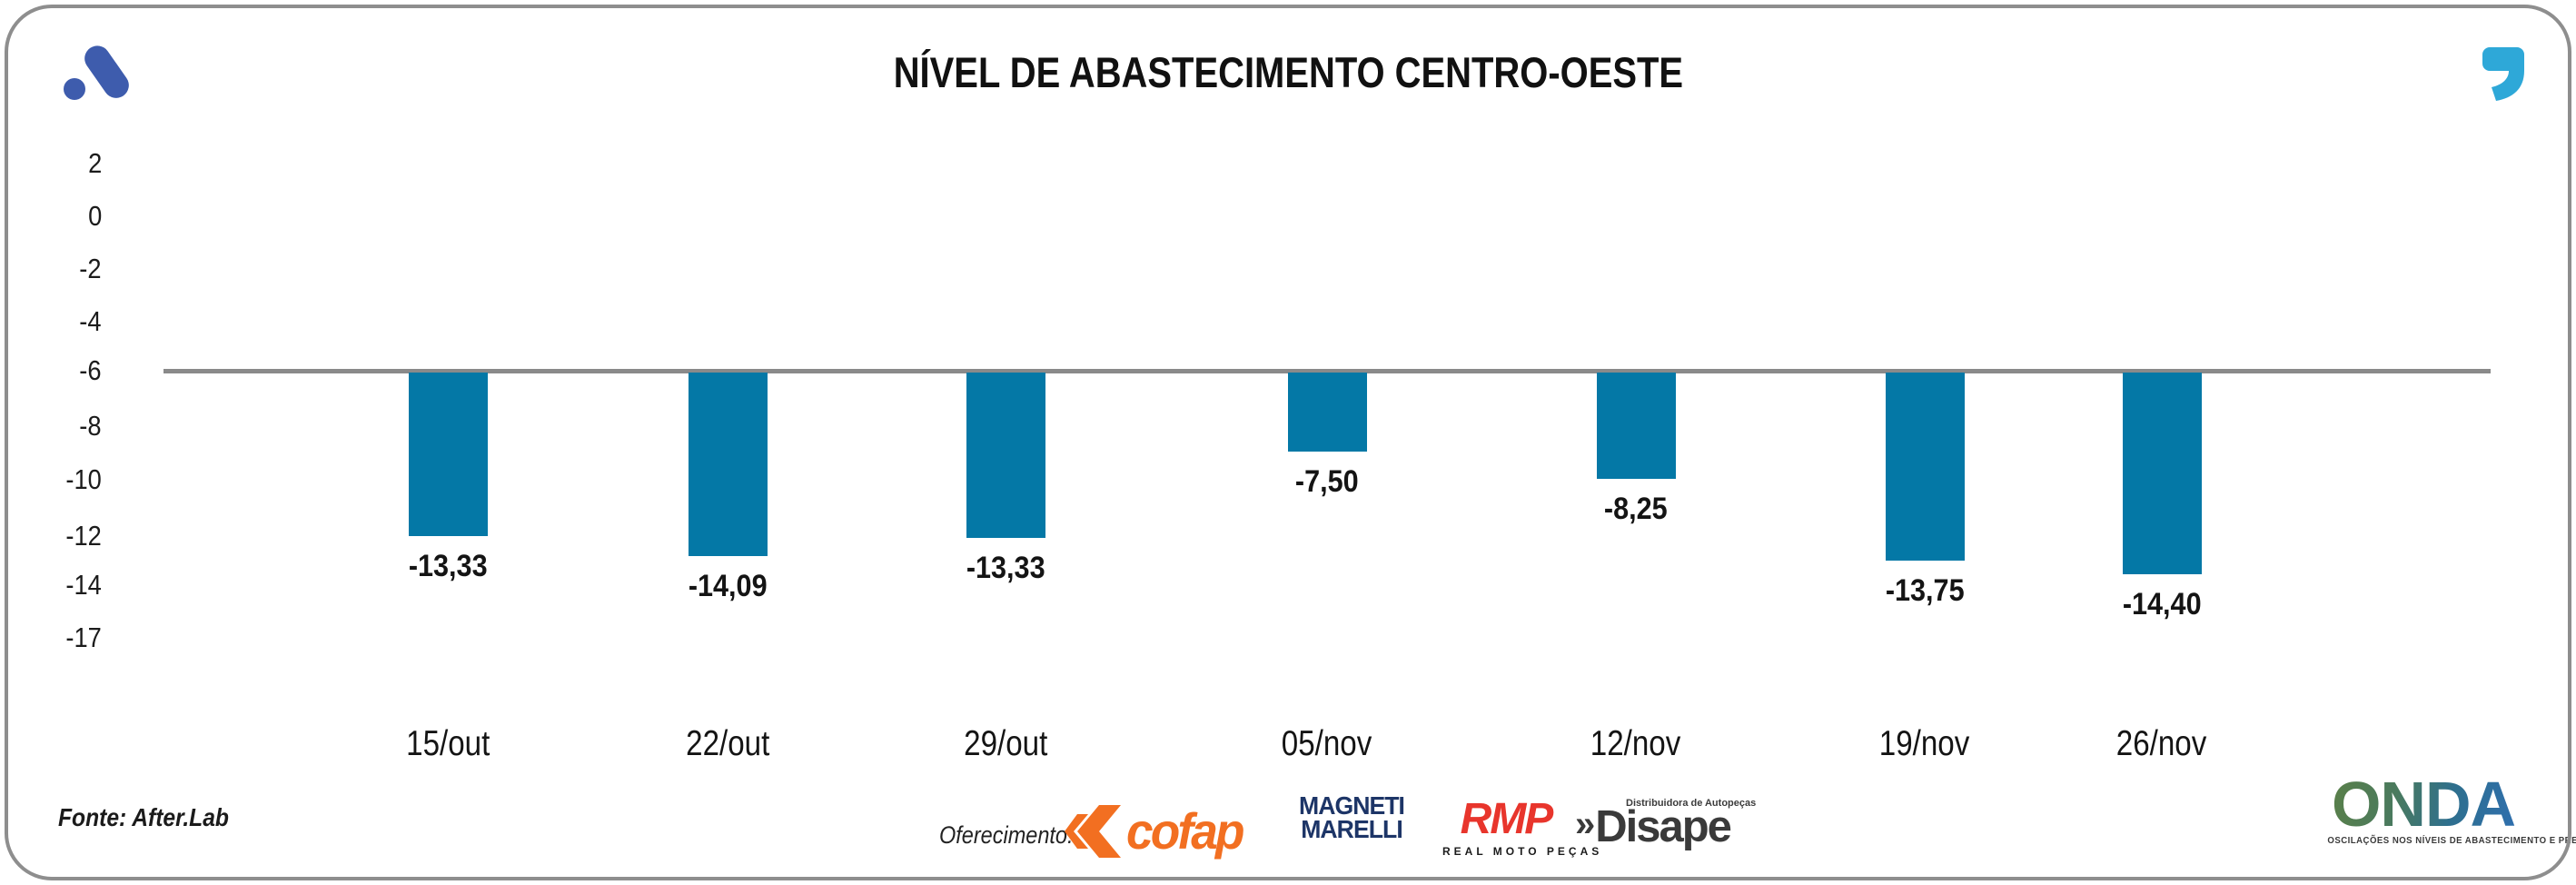 The image size is (2576, 885). I want to click on y-axis-tick-label: -14, so click(83, 585).